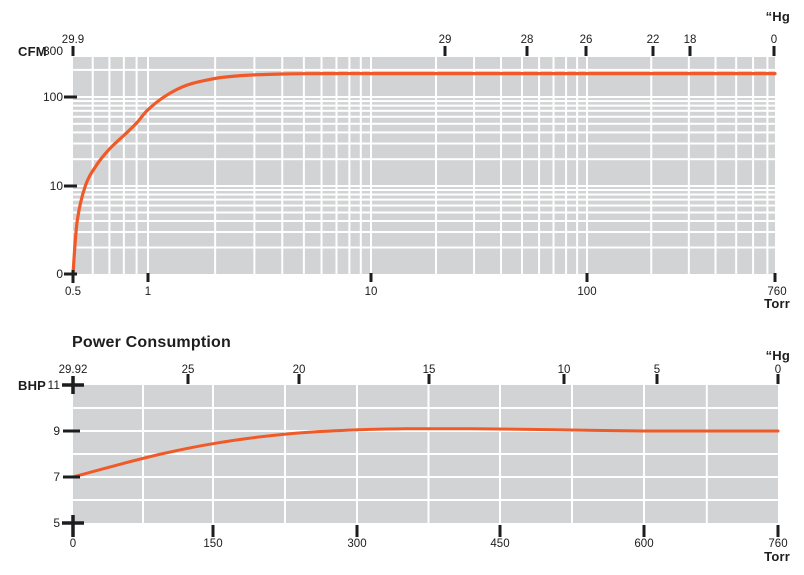 Image resolution: width=804 pixels, height=575 pixels. What do you see at coordinates (445, 40) in the screenshot?
I see `tick-label: 29` at bounding box center [445, 40].